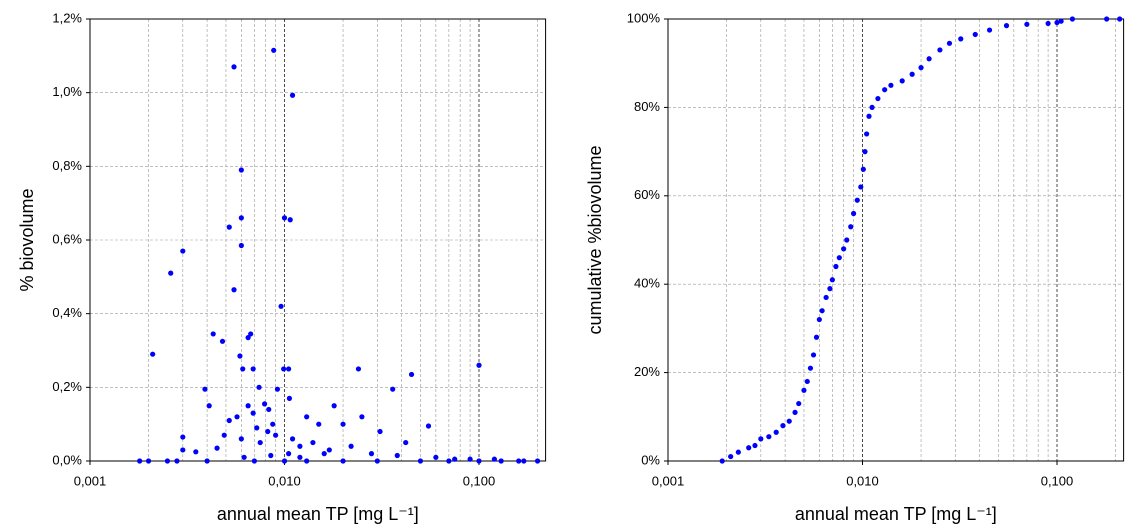  What do you see at coordinates (647, 106) in the screenshot?
I see `y-tick-label: 80%` at bounding box center [647, 106].